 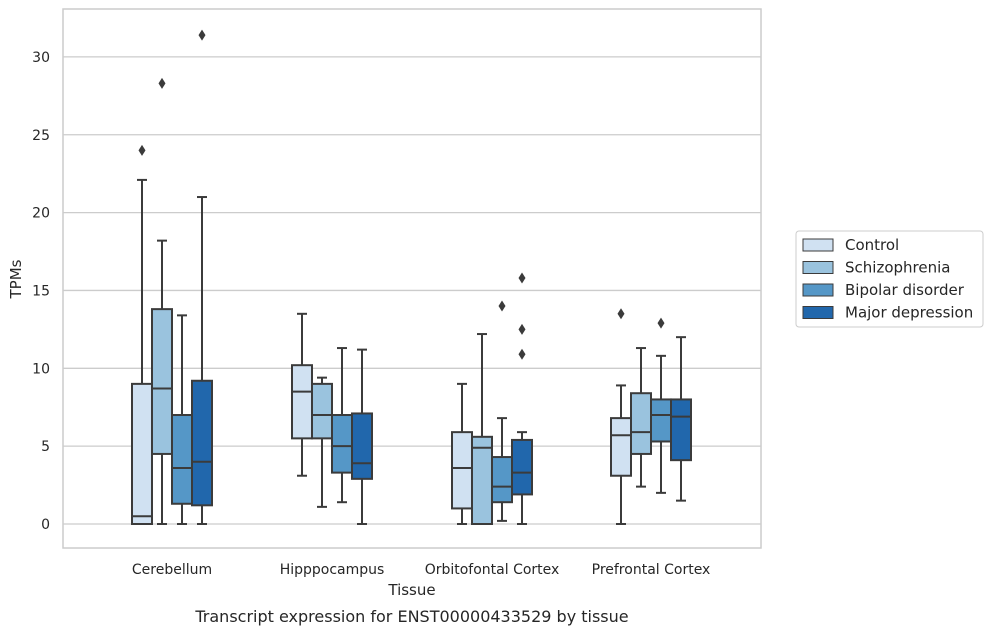 I want to click on legend-frame, so click(x=889, y=279).